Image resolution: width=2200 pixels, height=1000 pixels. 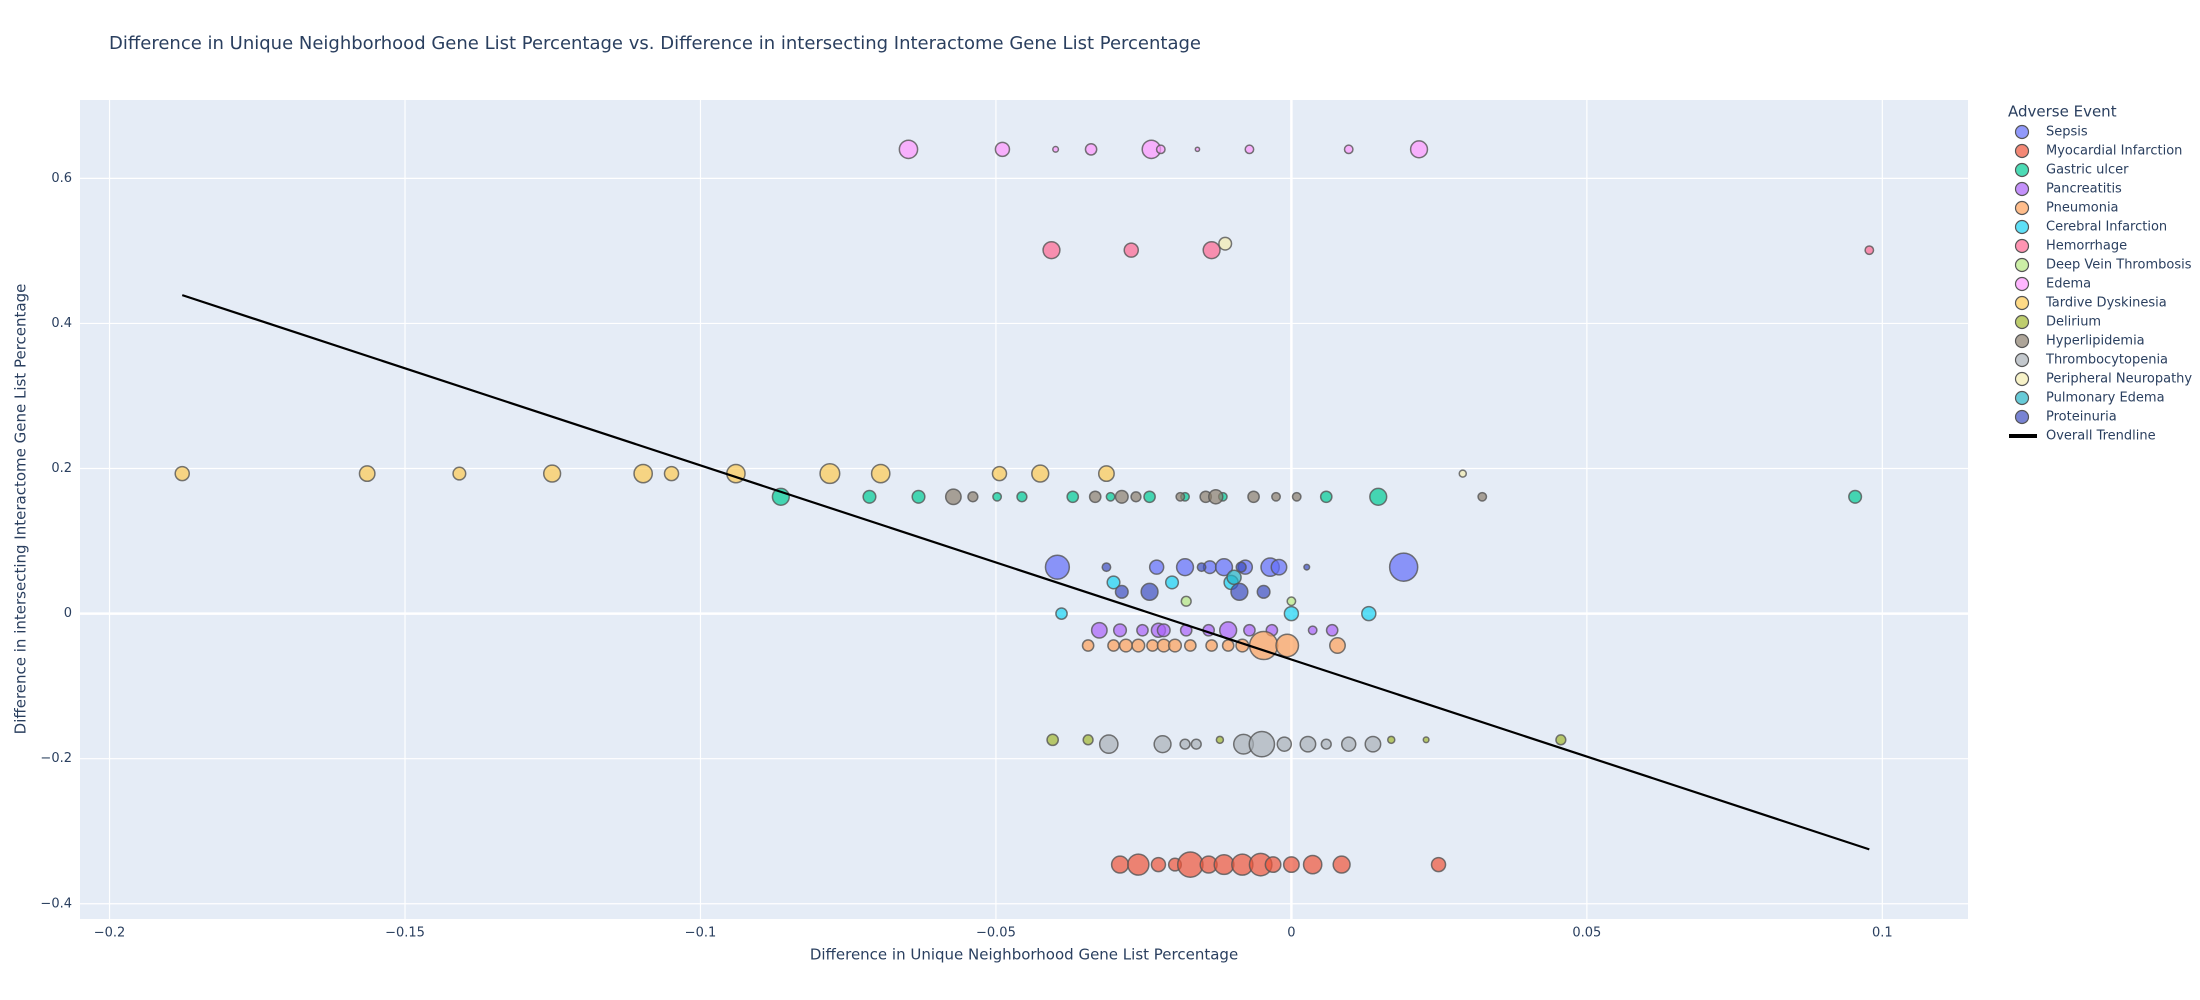 What do you see at coordinates (110, 933) in the screenshot?
I see `x-tick-label: −0.2` at bounding box center [110, 933].